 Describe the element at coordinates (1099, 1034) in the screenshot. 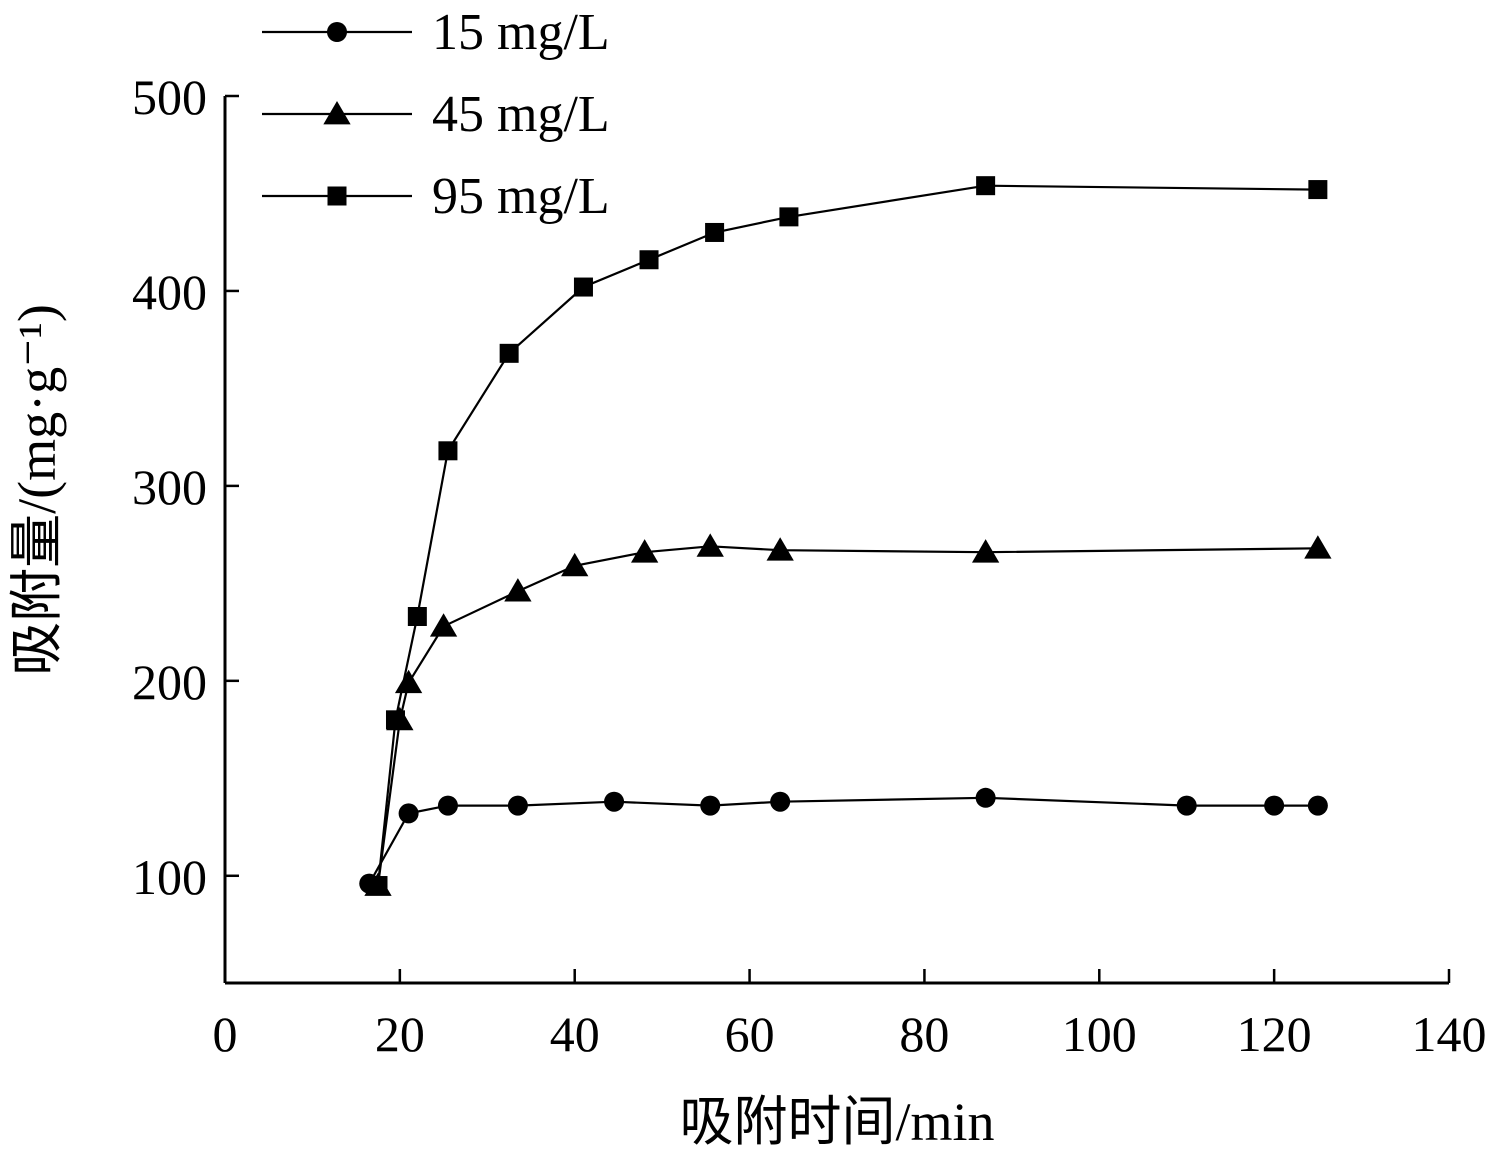

I see `x-tick-label: 100` at that location.